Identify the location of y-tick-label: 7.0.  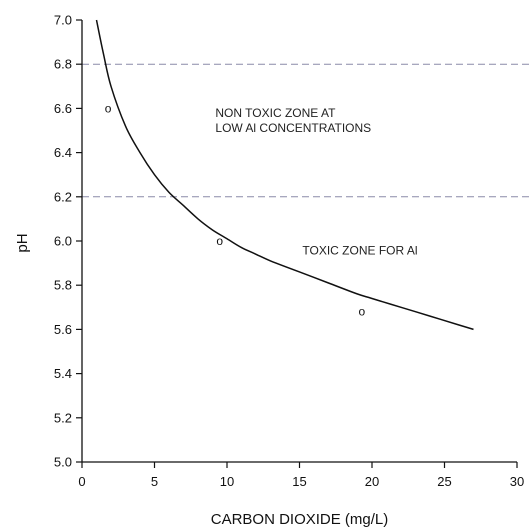
(63, 20).